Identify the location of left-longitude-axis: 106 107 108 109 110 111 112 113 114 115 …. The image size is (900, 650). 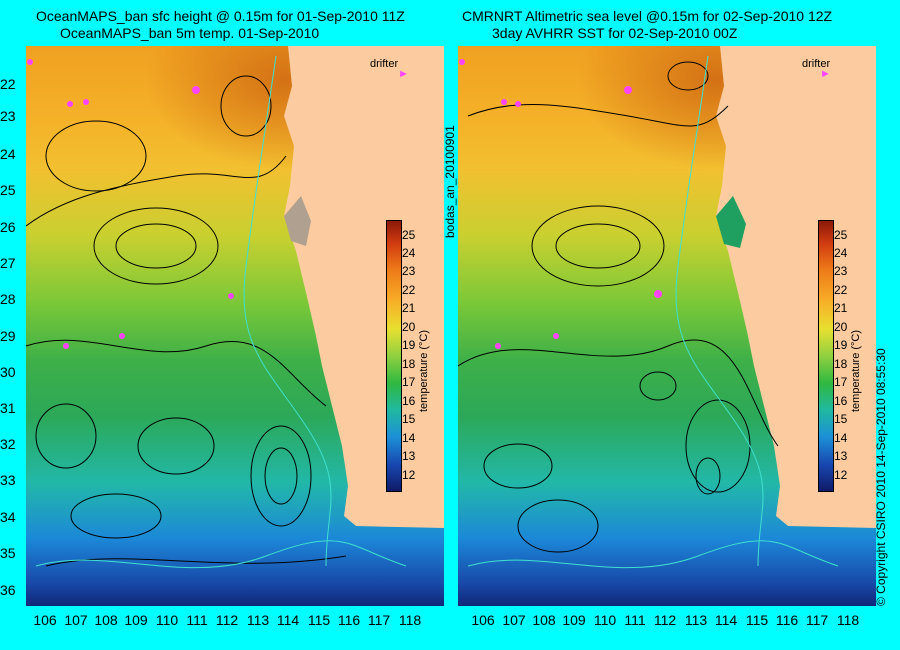
(225, 622).